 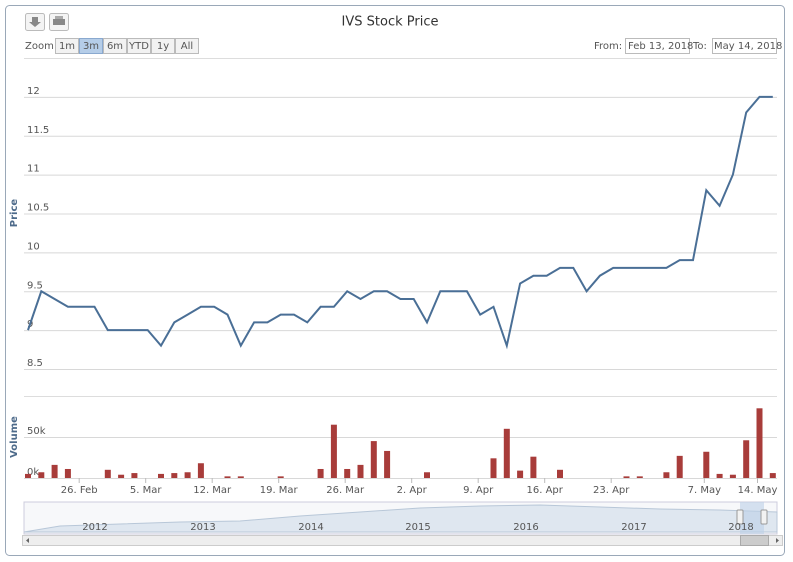 What do you see at coordinates (39, 46) in the screenshot?
I see `zoom-label: Zoom` at bounding box center [39, 46].